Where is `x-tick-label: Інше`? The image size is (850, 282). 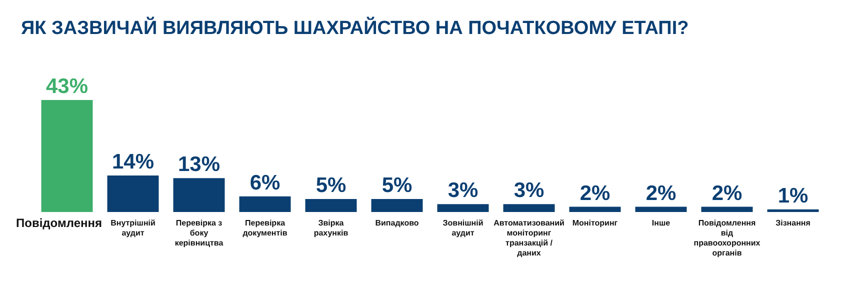 x-tick-label: Інше is located at coordinates (661, 223).